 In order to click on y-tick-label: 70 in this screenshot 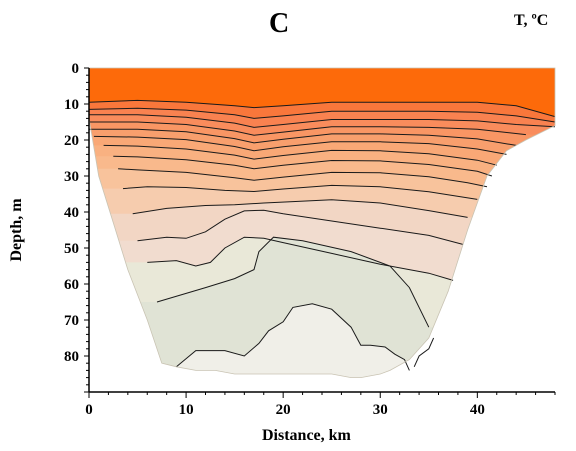, I will do `click(71, 321)`.